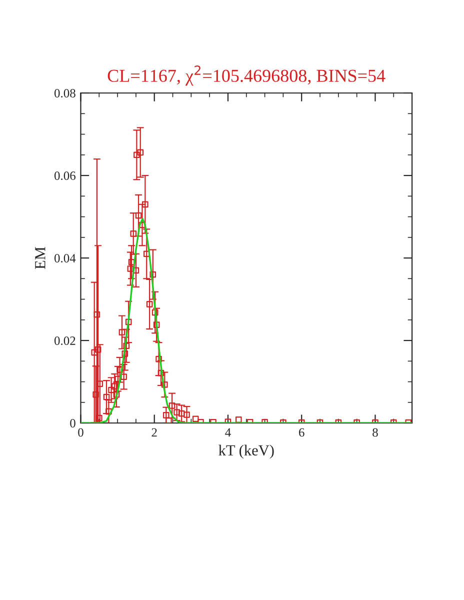 This screenshot has width=464, height=600. I want to click on x-tick-label: 0, so click(81, 432).